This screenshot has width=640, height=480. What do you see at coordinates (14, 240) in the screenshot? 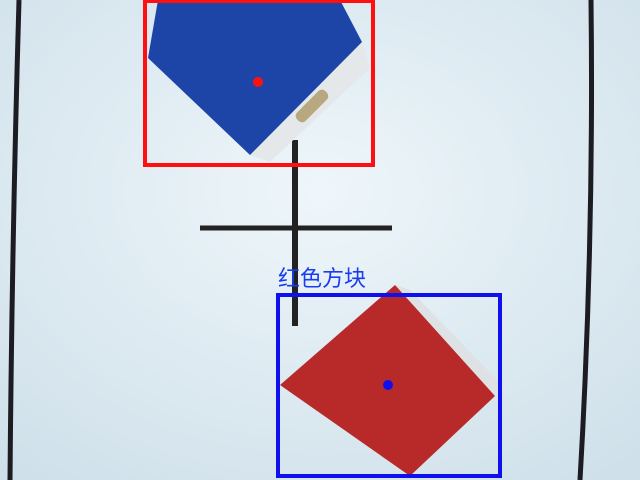
I see `left-line` at bounding box center [14, 240].